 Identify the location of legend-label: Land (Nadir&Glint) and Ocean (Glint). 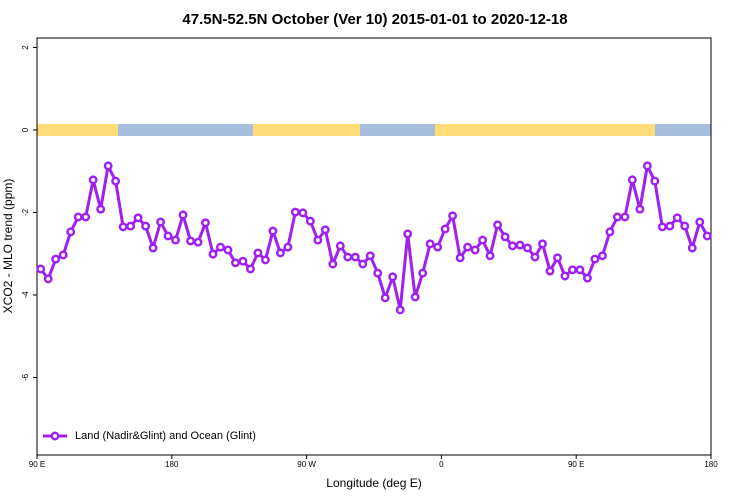
(165, 436).